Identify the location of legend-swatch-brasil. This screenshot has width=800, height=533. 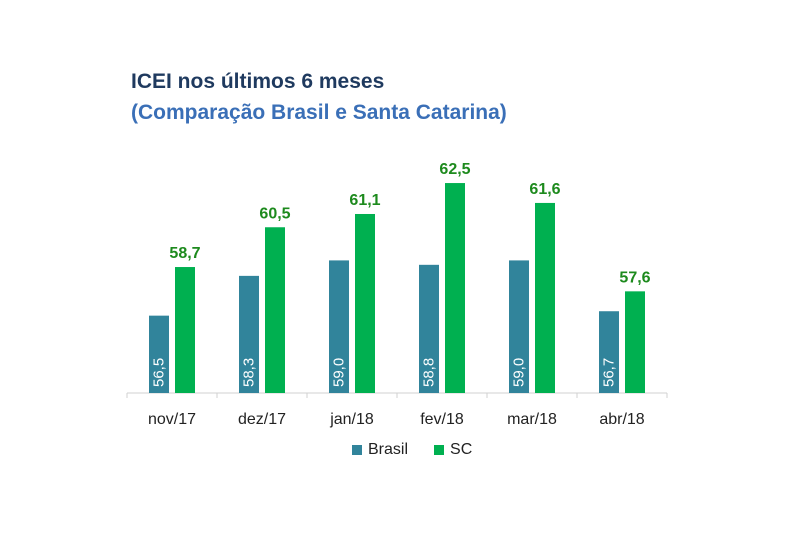
(357, 450).